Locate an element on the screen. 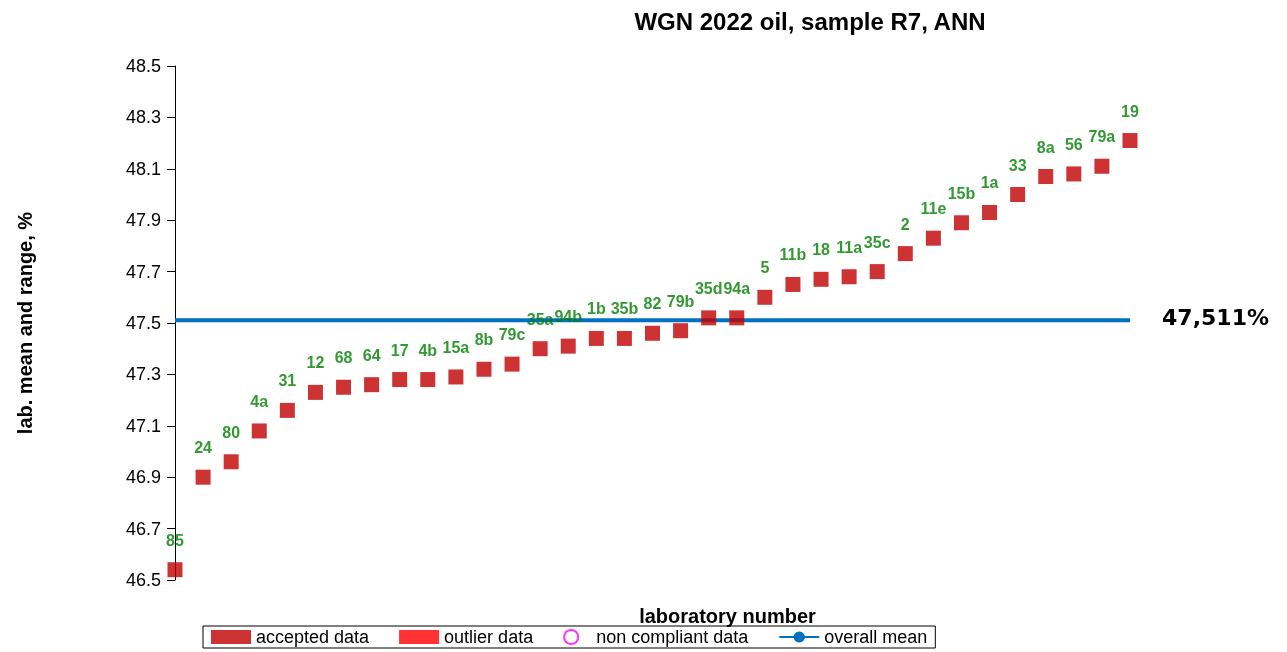 The width and height of the screenshot is (1287, 652). x-tick-label: 18 is located at coordinates (821, 250).